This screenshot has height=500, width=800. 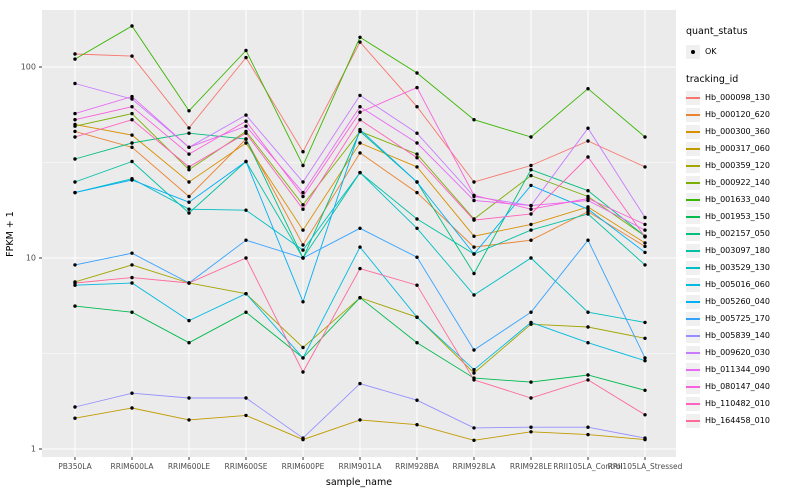 What do you see at coordinates (742, 284) in the screenshot?
I see `legend-item-Hb_005016_060: Hb_005016_060` at bounding box center [742, 284].